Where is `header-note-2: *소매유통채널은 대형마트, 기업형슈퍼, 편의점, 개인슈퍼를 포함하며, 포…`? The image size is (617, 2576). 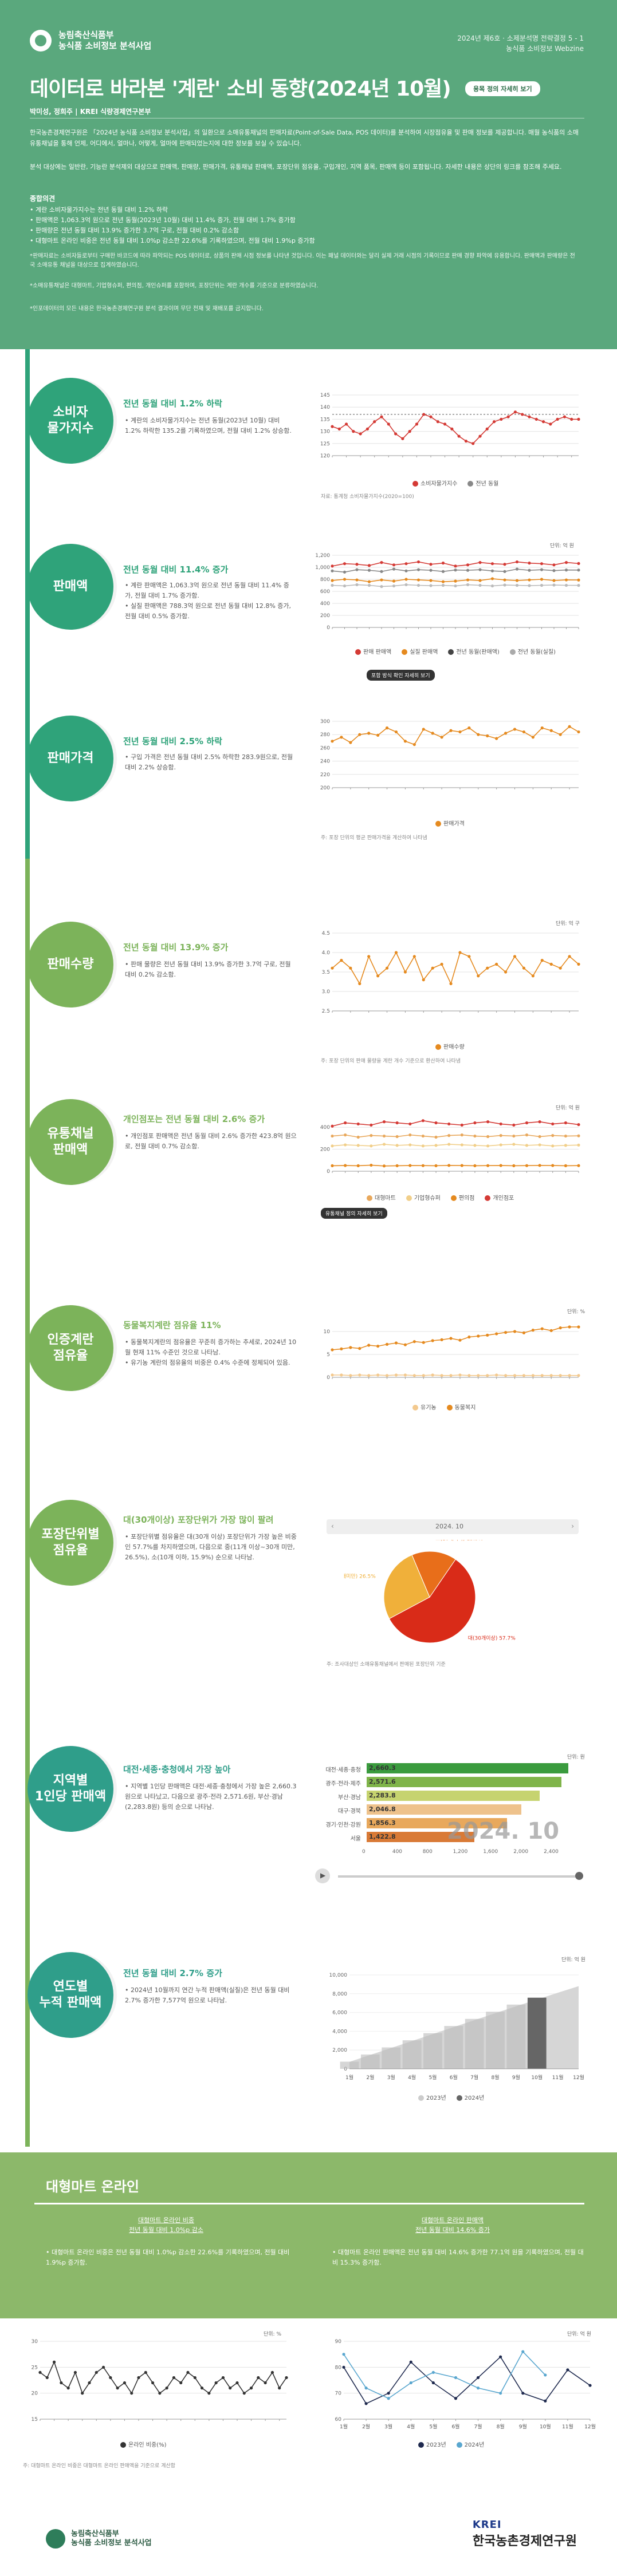
header-note-2: *소매유통채널은 대형마트, 기업형슈퍼, 편의점, 개인슈퍼를 포함하며, 포… is located at coordinates (174, 286).